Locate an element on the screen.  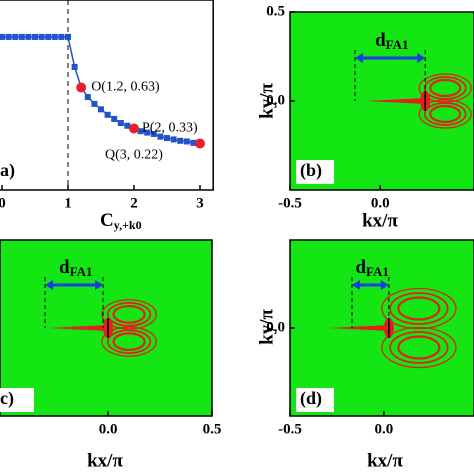
x-label: Cy,+k0 is located at coordinates (121, 220).